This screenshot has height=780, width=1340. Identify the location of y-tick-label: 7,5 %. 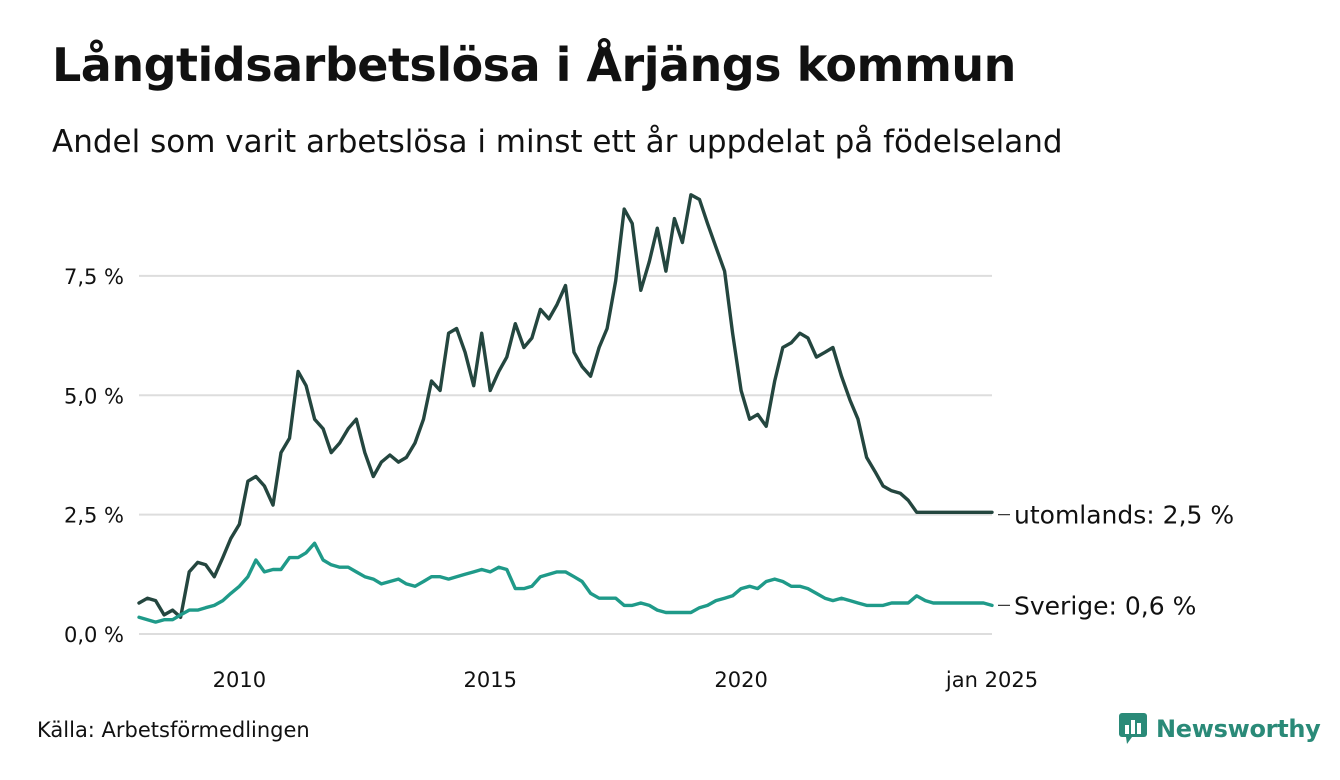
(94, 277).